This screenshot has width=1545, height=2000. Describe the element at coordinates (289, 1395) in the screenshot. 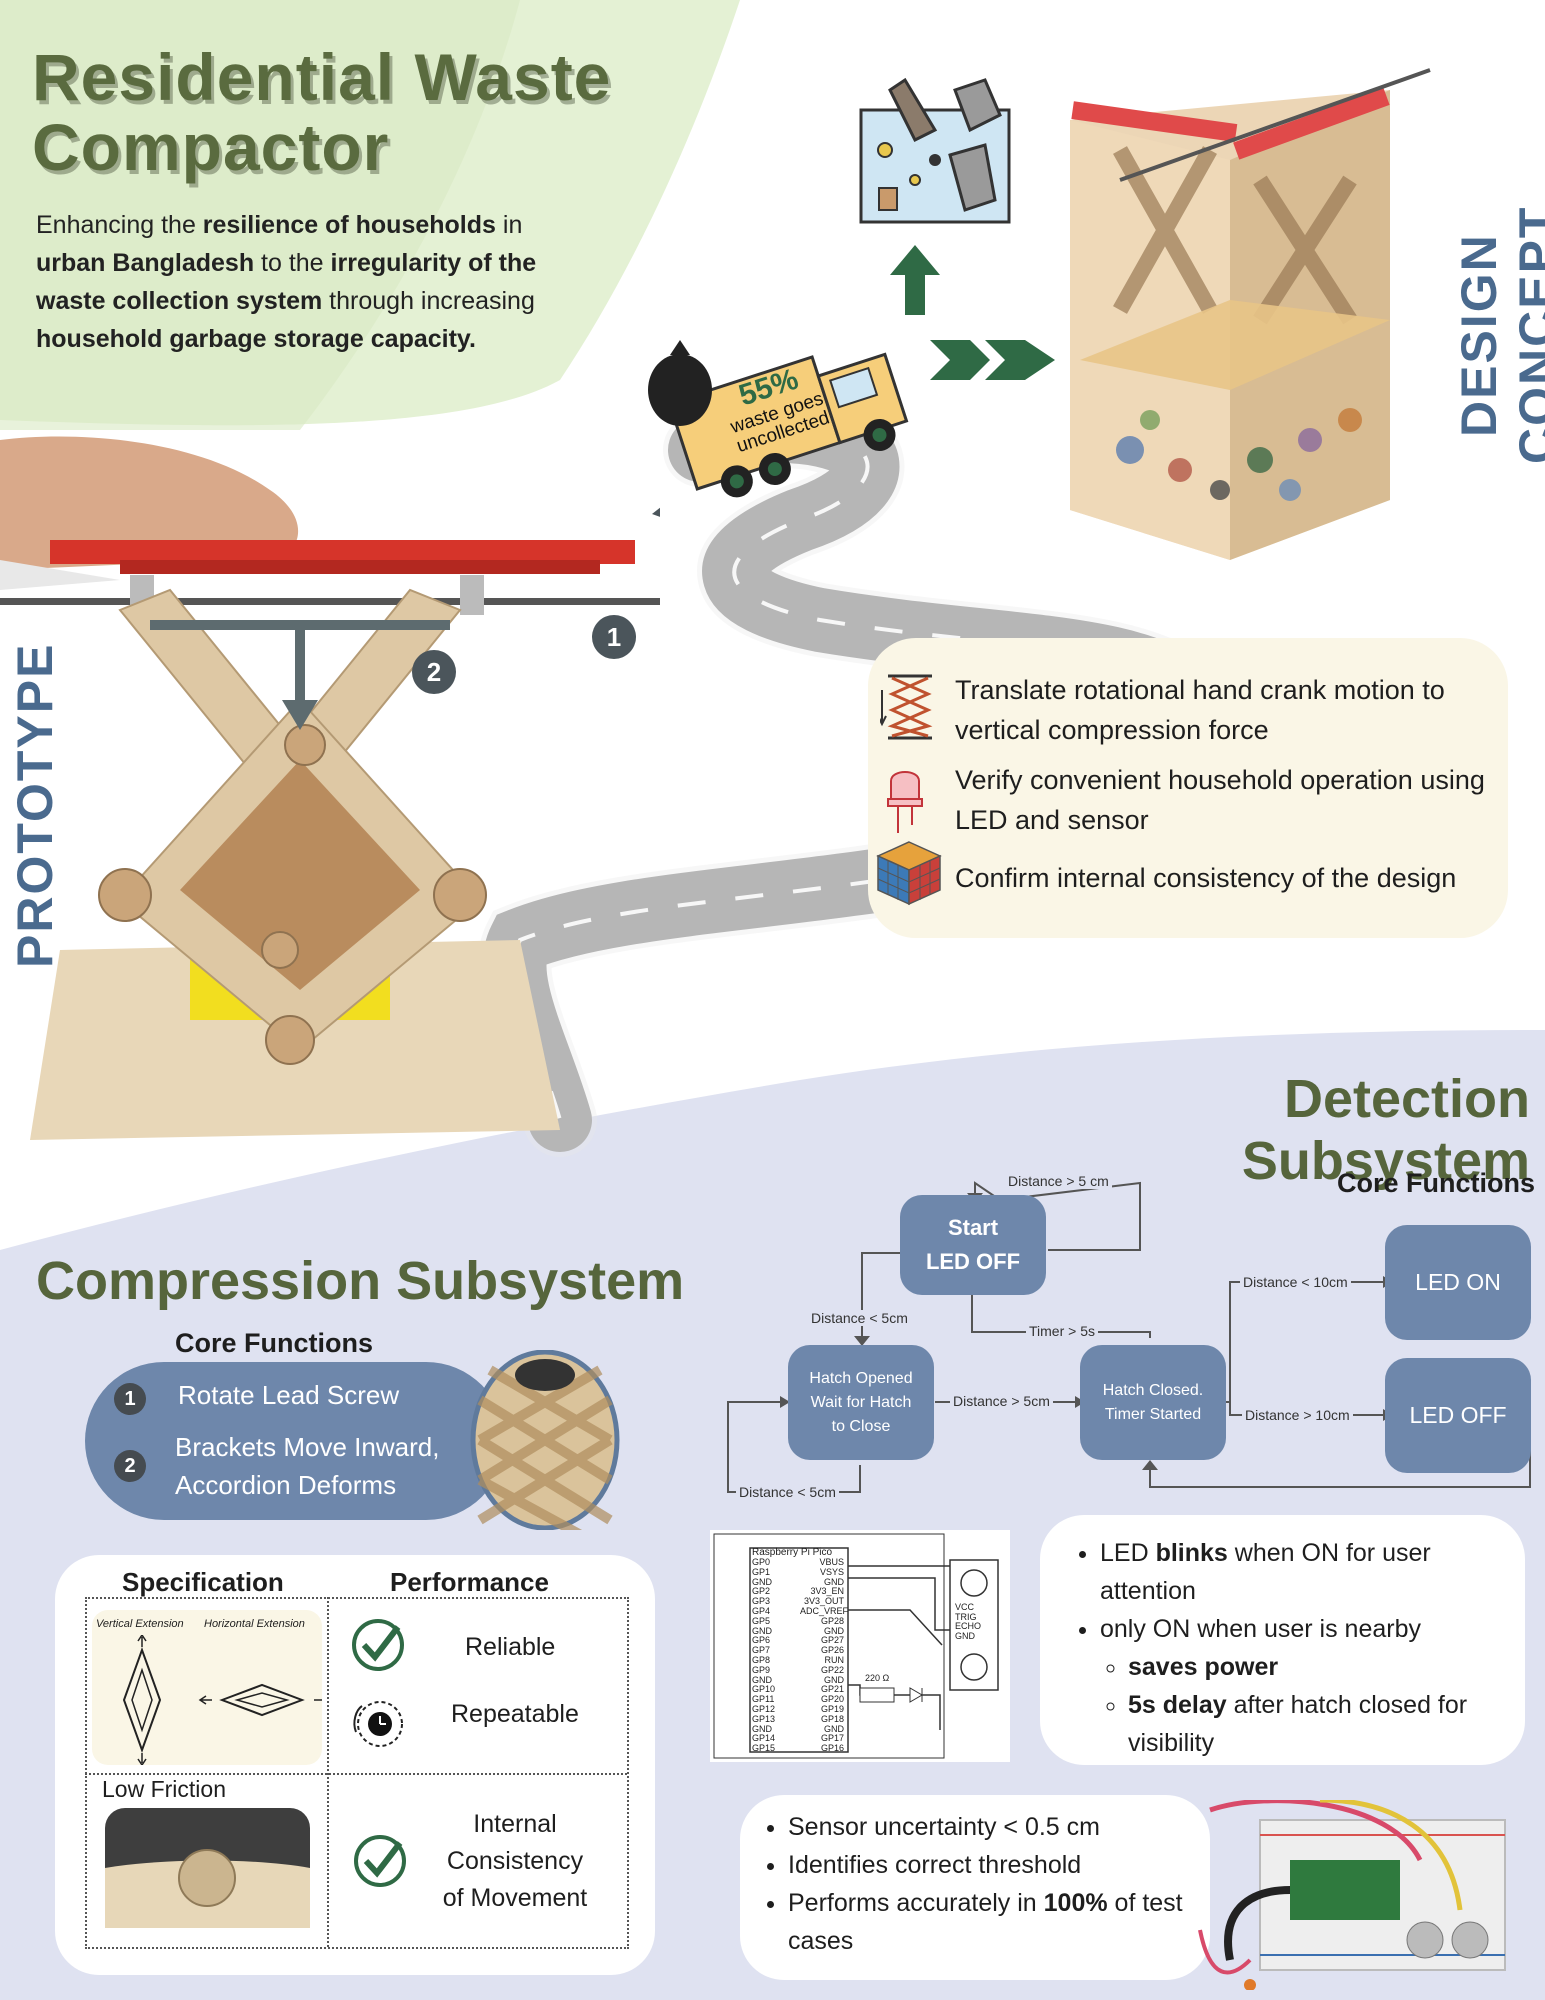

I see `function-1: Rotate Lead Screw` at that location.